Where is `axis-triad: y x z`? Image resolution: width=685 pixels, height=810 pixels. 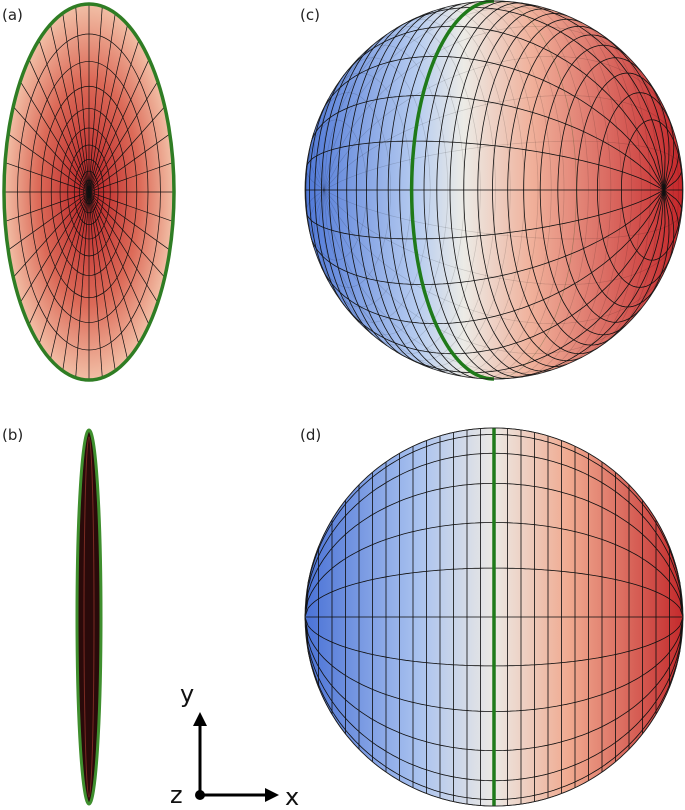 axis-triad: y x z is located at coordinates (234, 745).